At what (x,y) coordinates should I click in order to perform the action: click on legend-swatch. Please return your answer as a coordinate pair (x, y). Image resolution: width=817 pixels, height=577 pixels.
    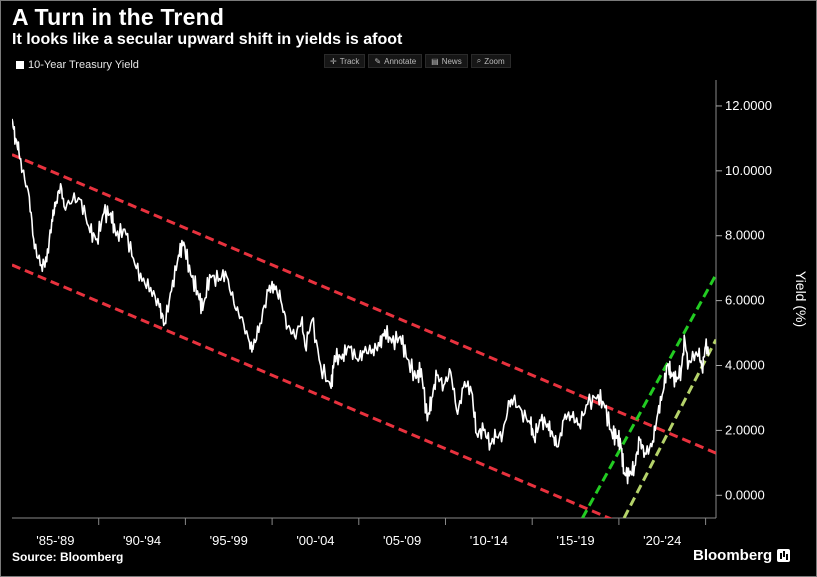
    Looking at the image, I should click on (20, 65).